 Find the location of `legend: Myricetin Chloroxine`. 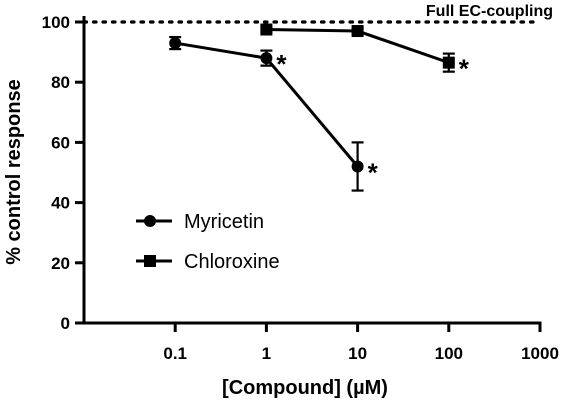

legend: Myricetin Chloroxine is located at coordinates (208, 242).